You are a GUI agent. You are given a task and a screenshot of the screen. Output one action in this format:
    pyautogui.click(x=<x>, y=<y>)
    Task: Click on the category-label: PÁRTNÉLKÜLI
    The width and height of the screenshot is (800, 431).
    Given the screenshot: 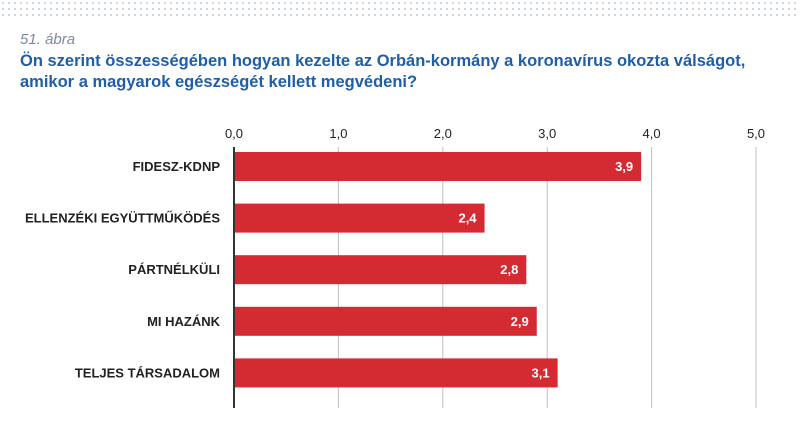 What is the action you would take?
    pyautogui.click(x=174, y=269)
    